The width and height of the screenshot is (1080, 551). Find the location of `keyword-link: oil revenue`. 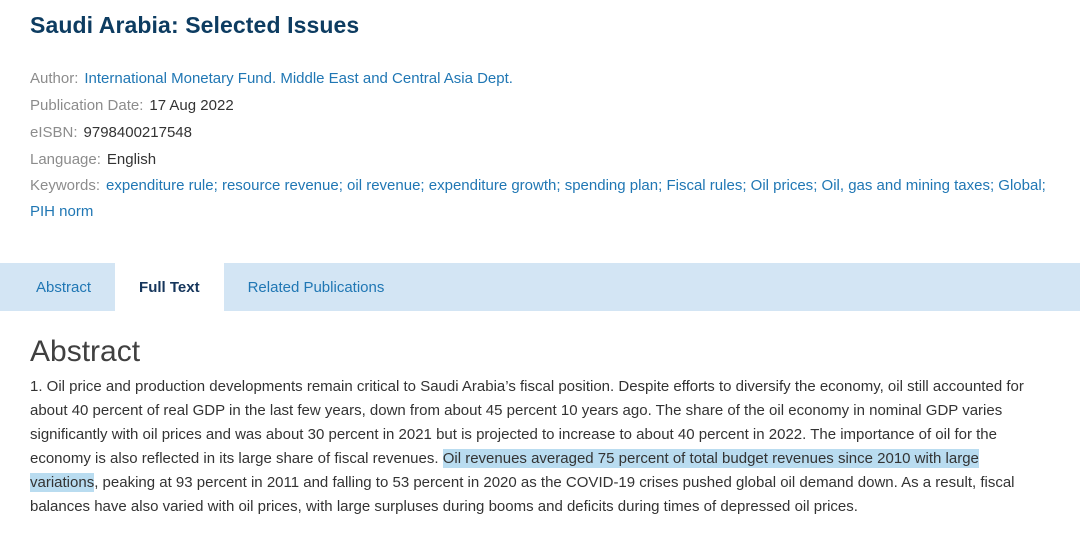

keyword-link: oil revenue is located at coordinates (384, 185).